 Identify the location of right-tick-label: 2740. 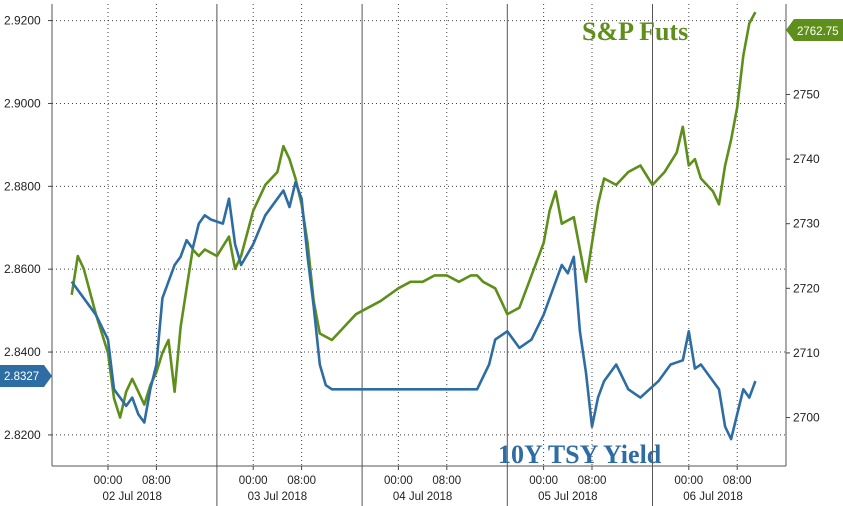
(806, 159).